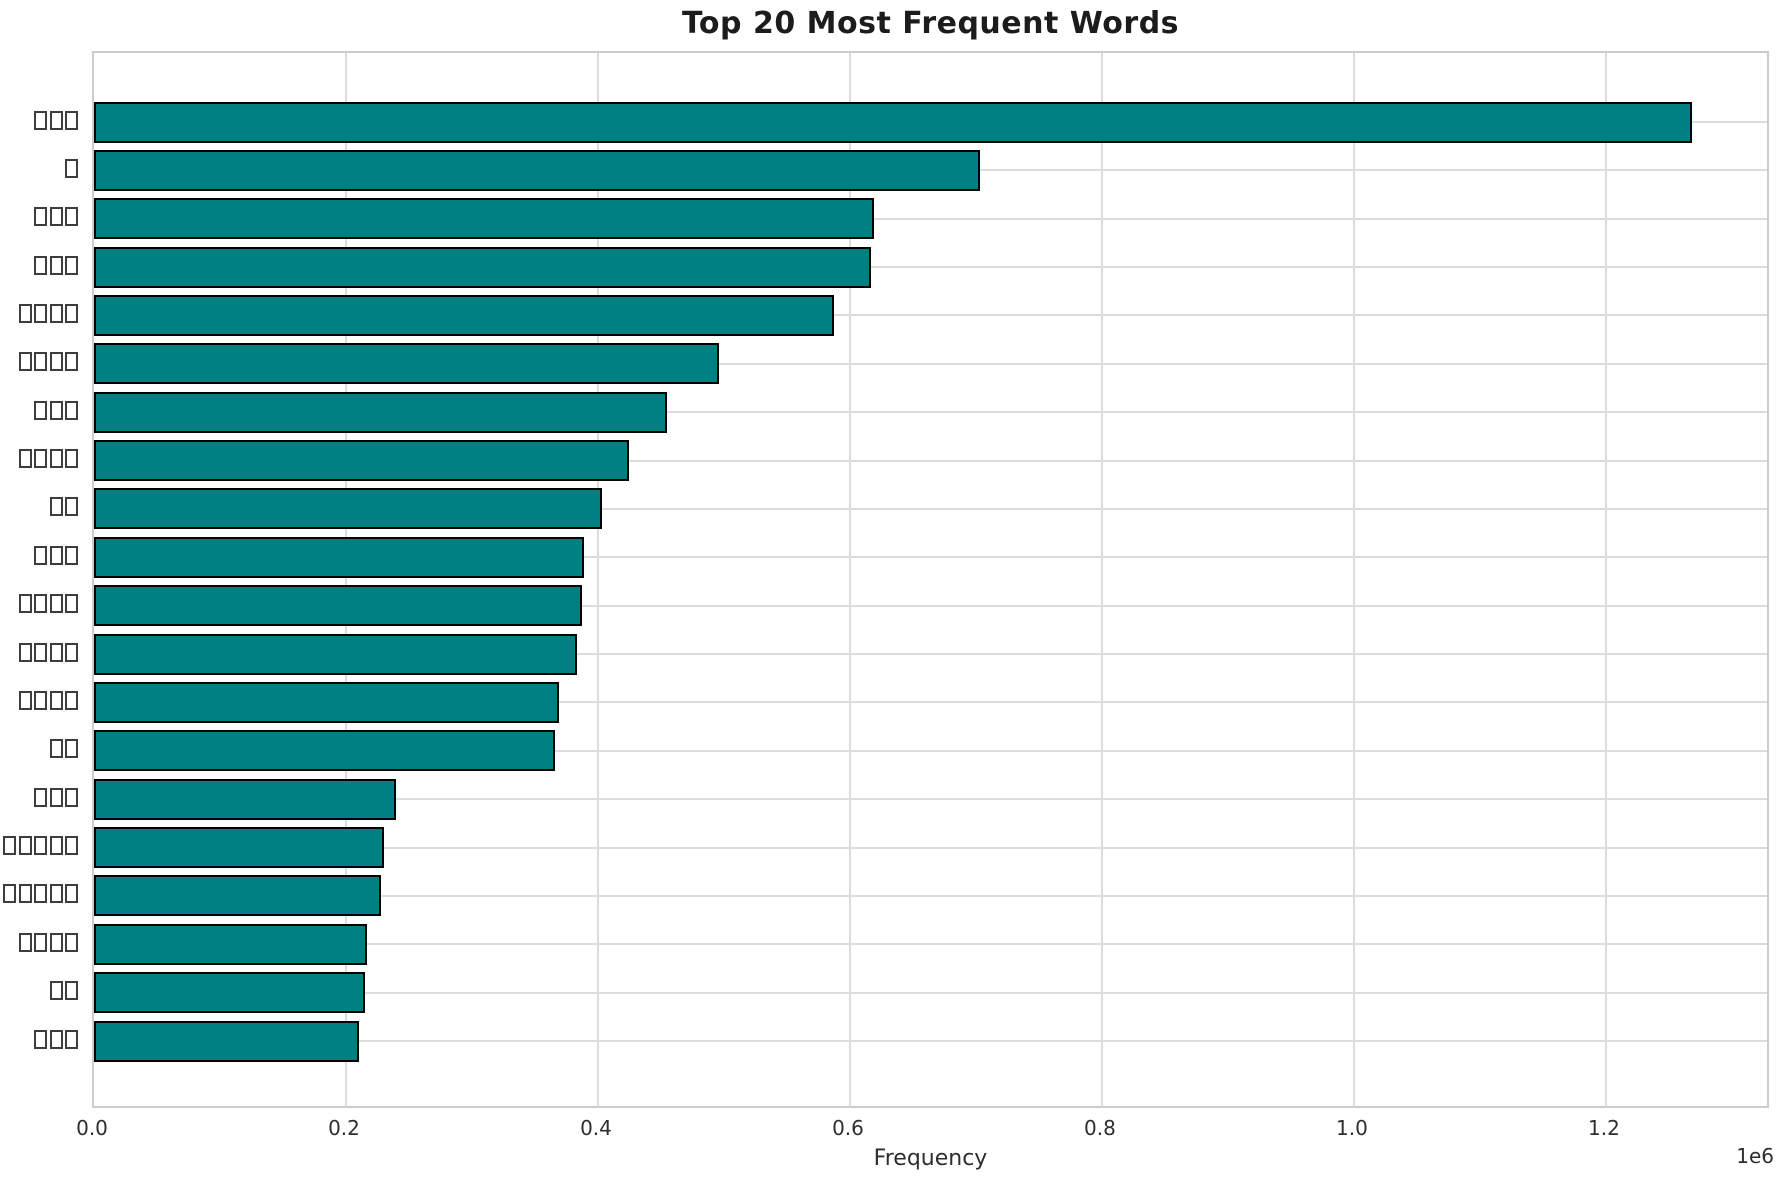 The height and width of the screenshot is (1185, 1784). Describe the element at coordinates (92, 1128) in the screenshot. I see `x-tick-label: 0.0` at that location.